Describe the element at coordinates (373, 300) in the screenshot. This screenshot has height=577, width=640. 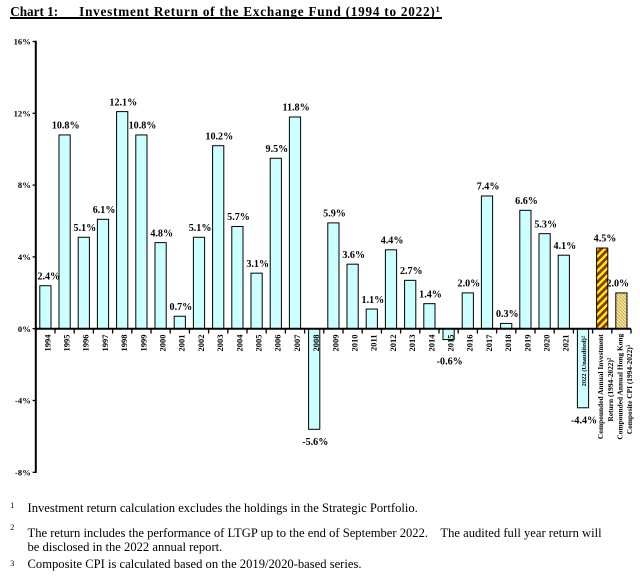
I see `svg-text: 1.1%` at that location.